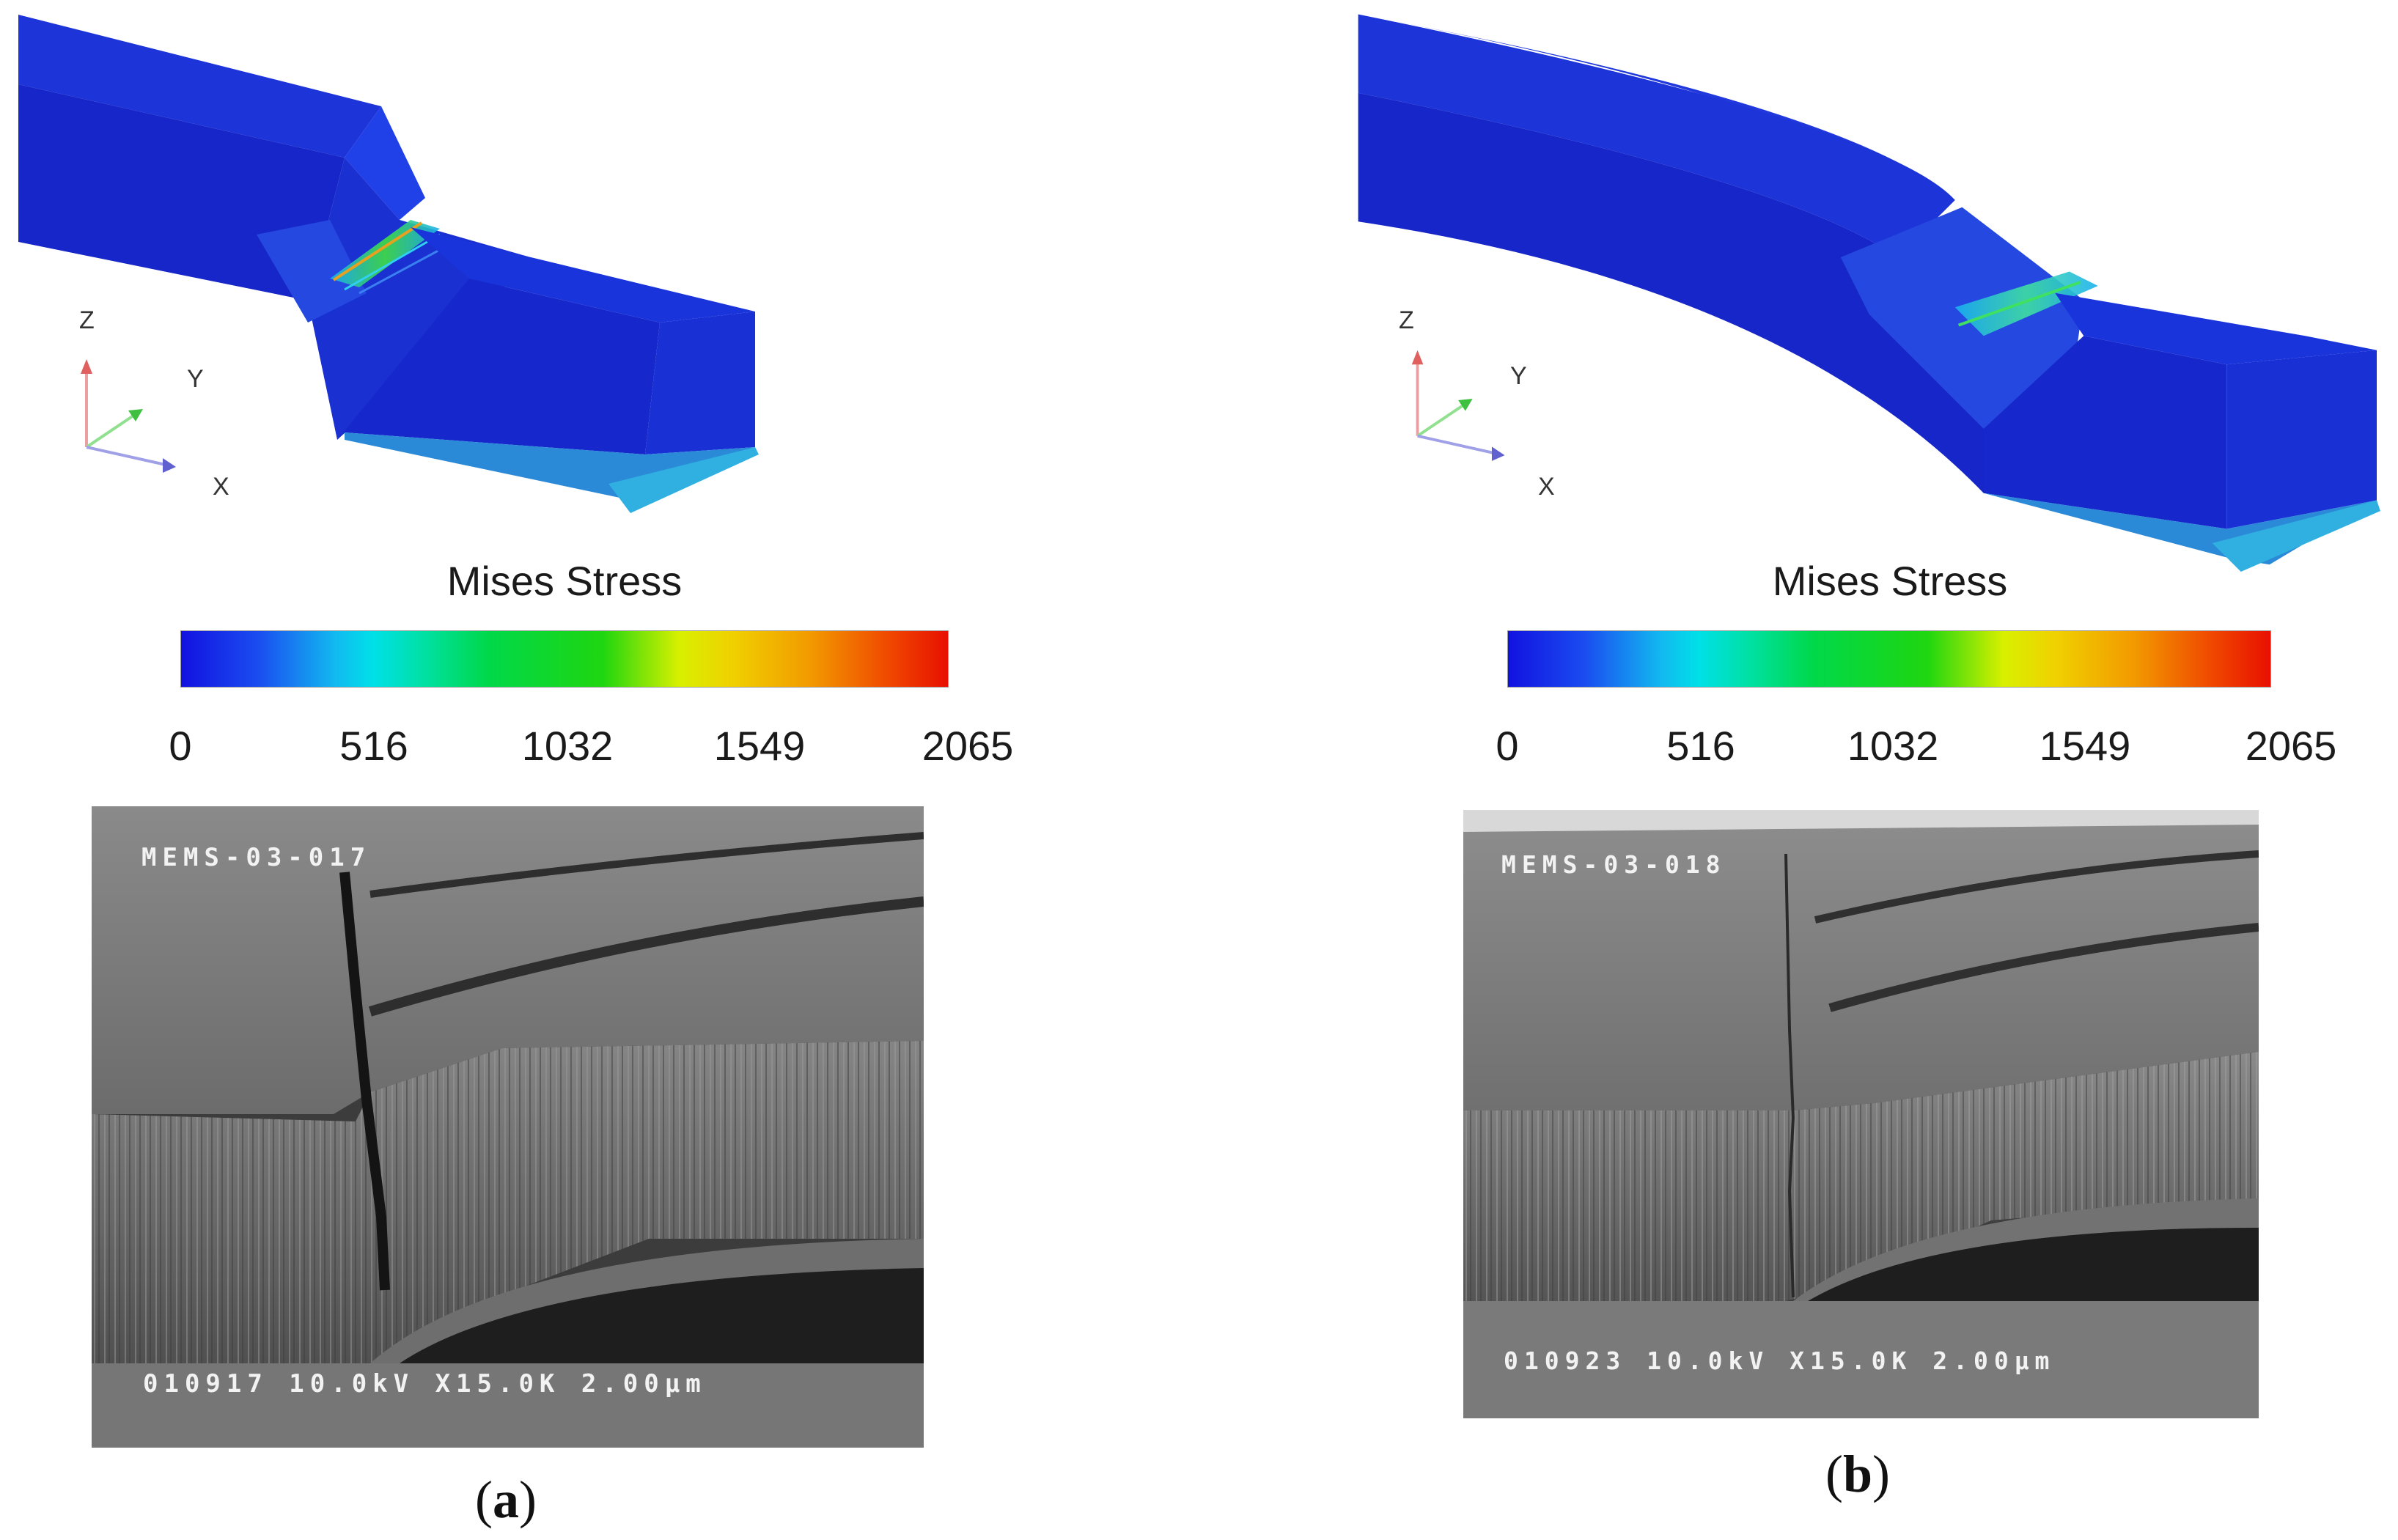 The width and height of the screenshot is (2398, 1540). I want to click on sem-micrograph-b: MEMS-03-018 010923 10.0kV X15.0K 2.00µm, so click(1861, 1114).